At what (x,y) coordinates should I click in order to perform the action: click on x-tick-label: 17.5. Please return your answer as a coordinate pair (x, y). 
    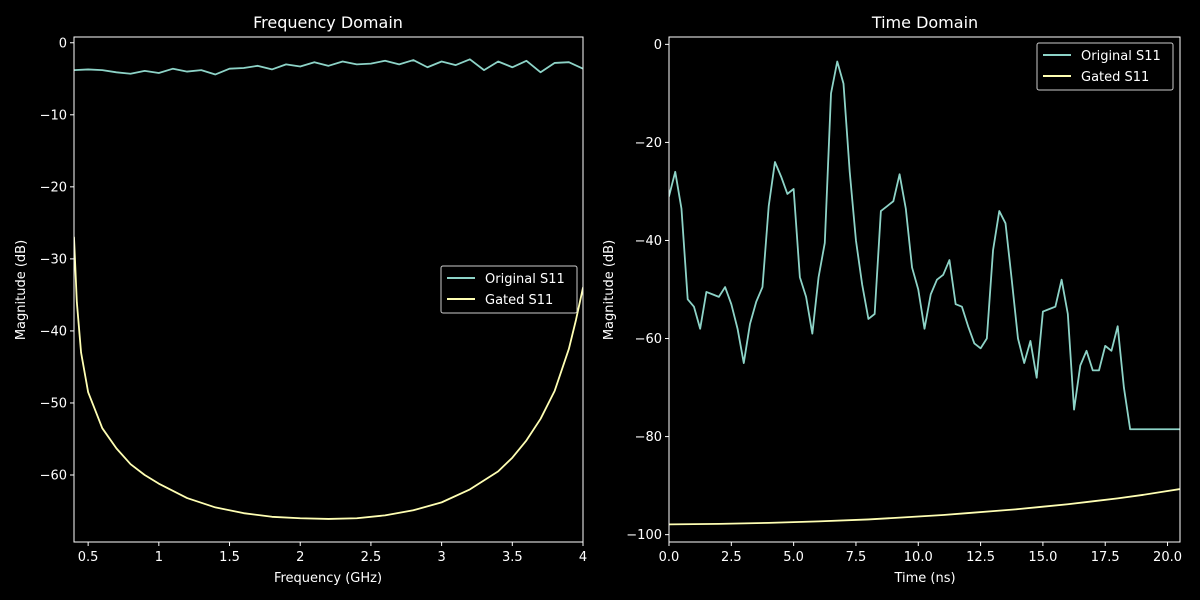
    Looking at the image, I should click on (1105, 557).